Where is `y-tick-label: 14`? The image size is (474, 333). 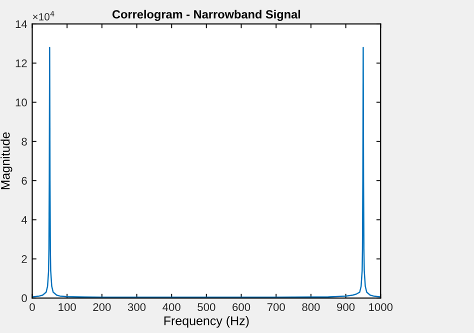 y-tick-label: 14 is located at coordinates (22, 24).